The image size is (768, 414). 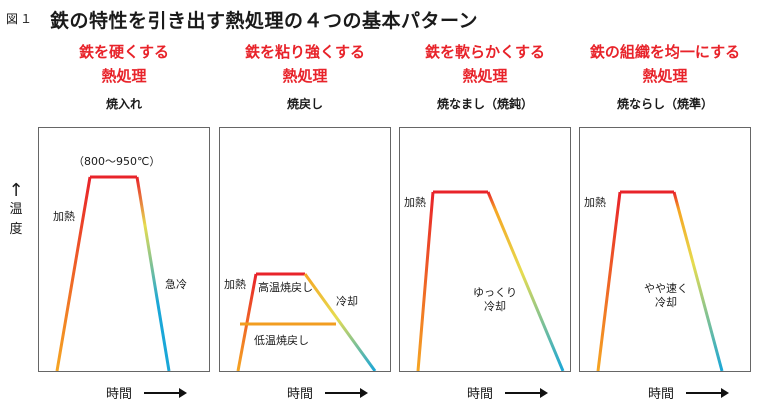 I want to click on cool-label: やや速く 冷却, so click(x=666, y=295).